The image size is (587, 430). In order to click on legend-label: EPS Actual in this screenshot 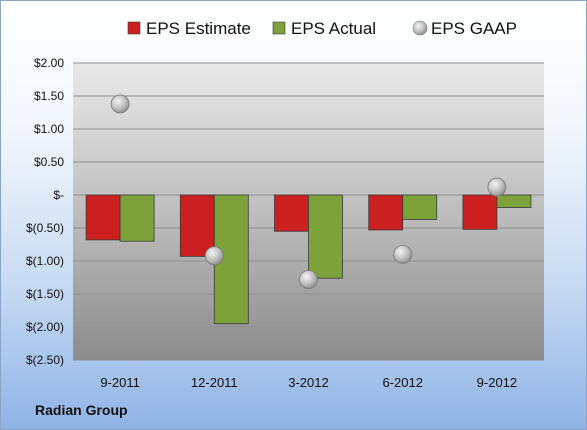, I will do `click(333, 28)`.